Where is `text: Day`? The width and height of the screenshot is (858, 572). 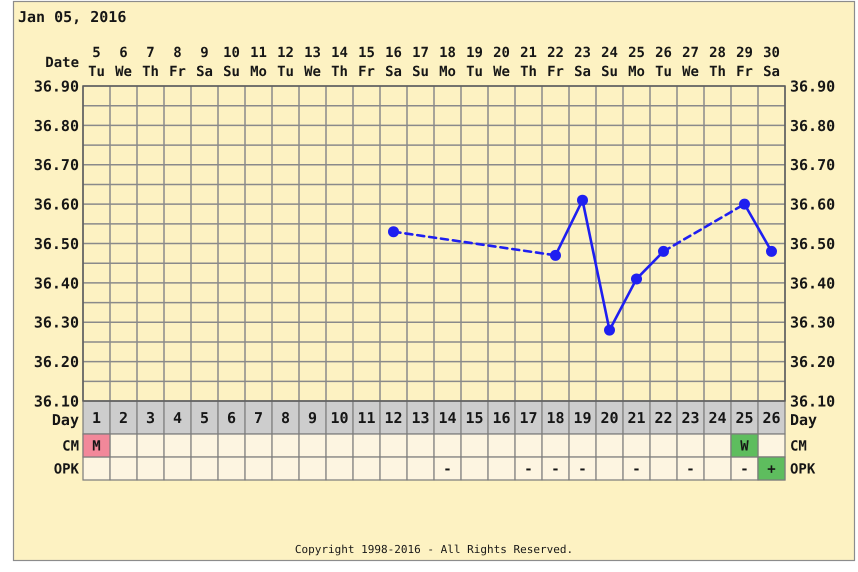 text: Day is located at coordinates (804, 419).